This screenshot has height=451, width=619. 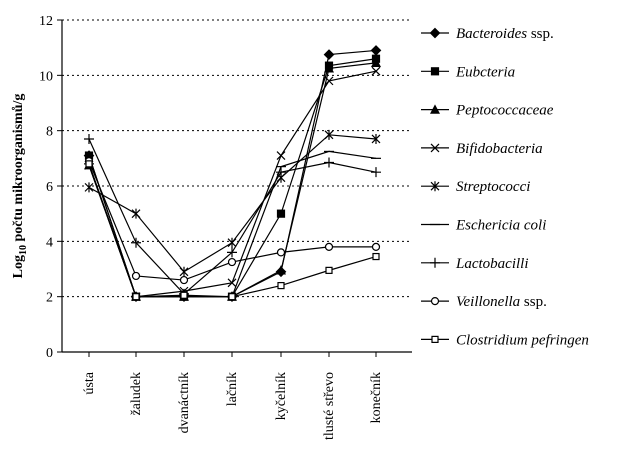 I want to click on x-tick-label: konečník, so click(x=376, y=397).